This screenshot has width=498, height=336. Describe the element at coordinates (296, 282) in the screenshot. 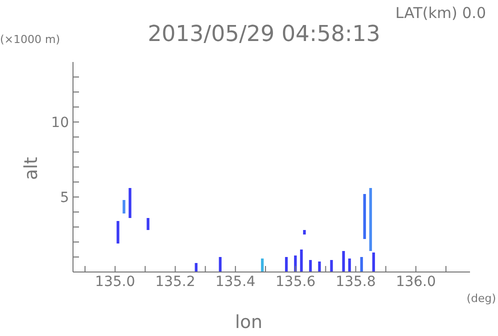

I see `x-tick-label: 135.6` at that location.